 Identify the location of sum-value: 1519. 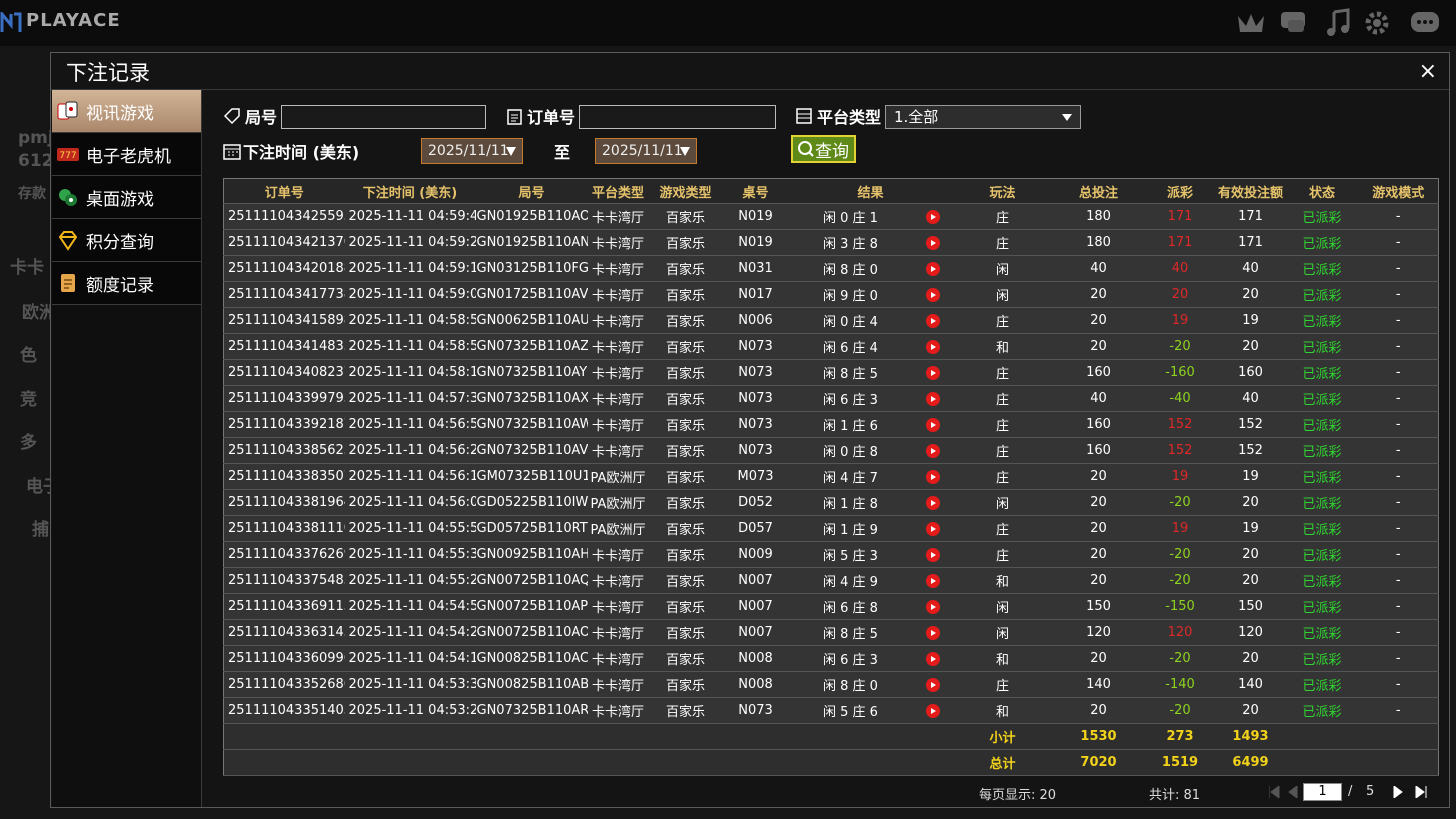
(1180, 762).